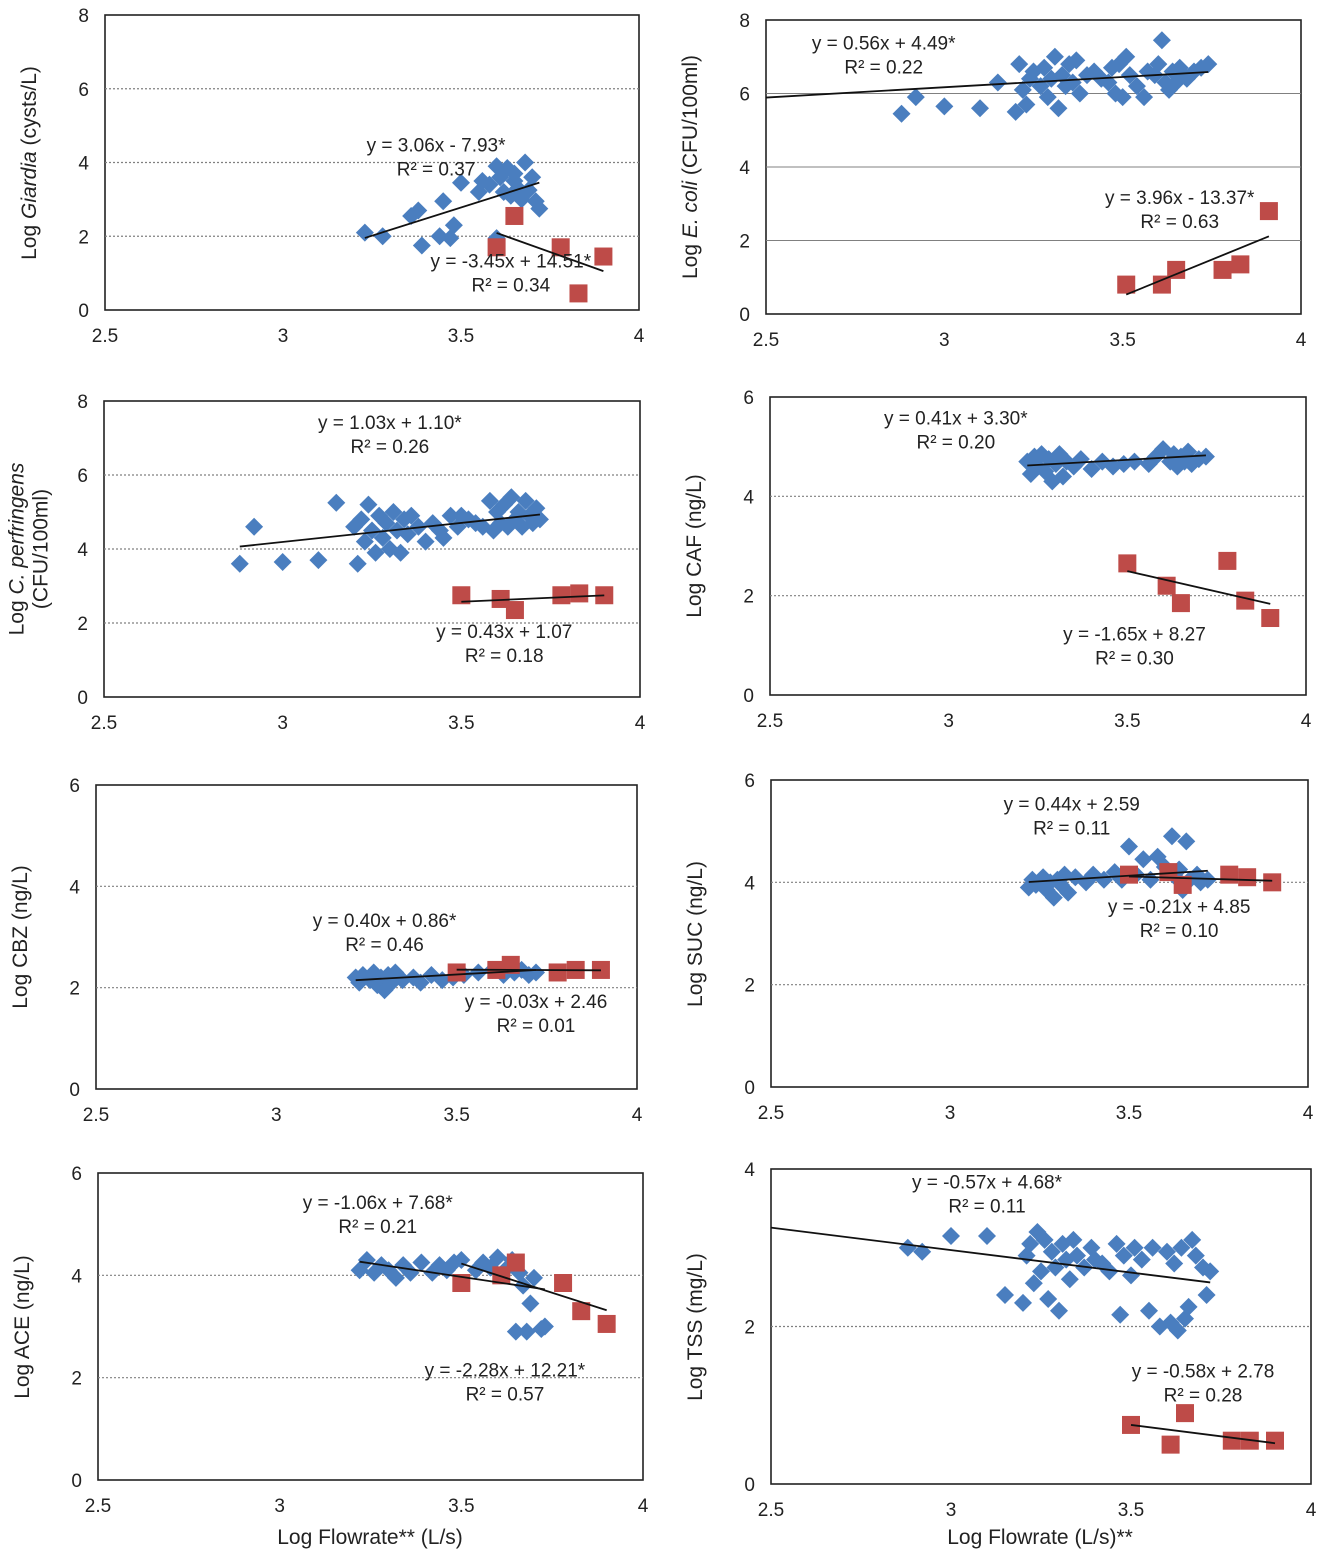 The height and width of the screenshot is (1559, 1326). I want to click on y-axis-label-tss: Log TSS (mg/L), so click(696, 1326).